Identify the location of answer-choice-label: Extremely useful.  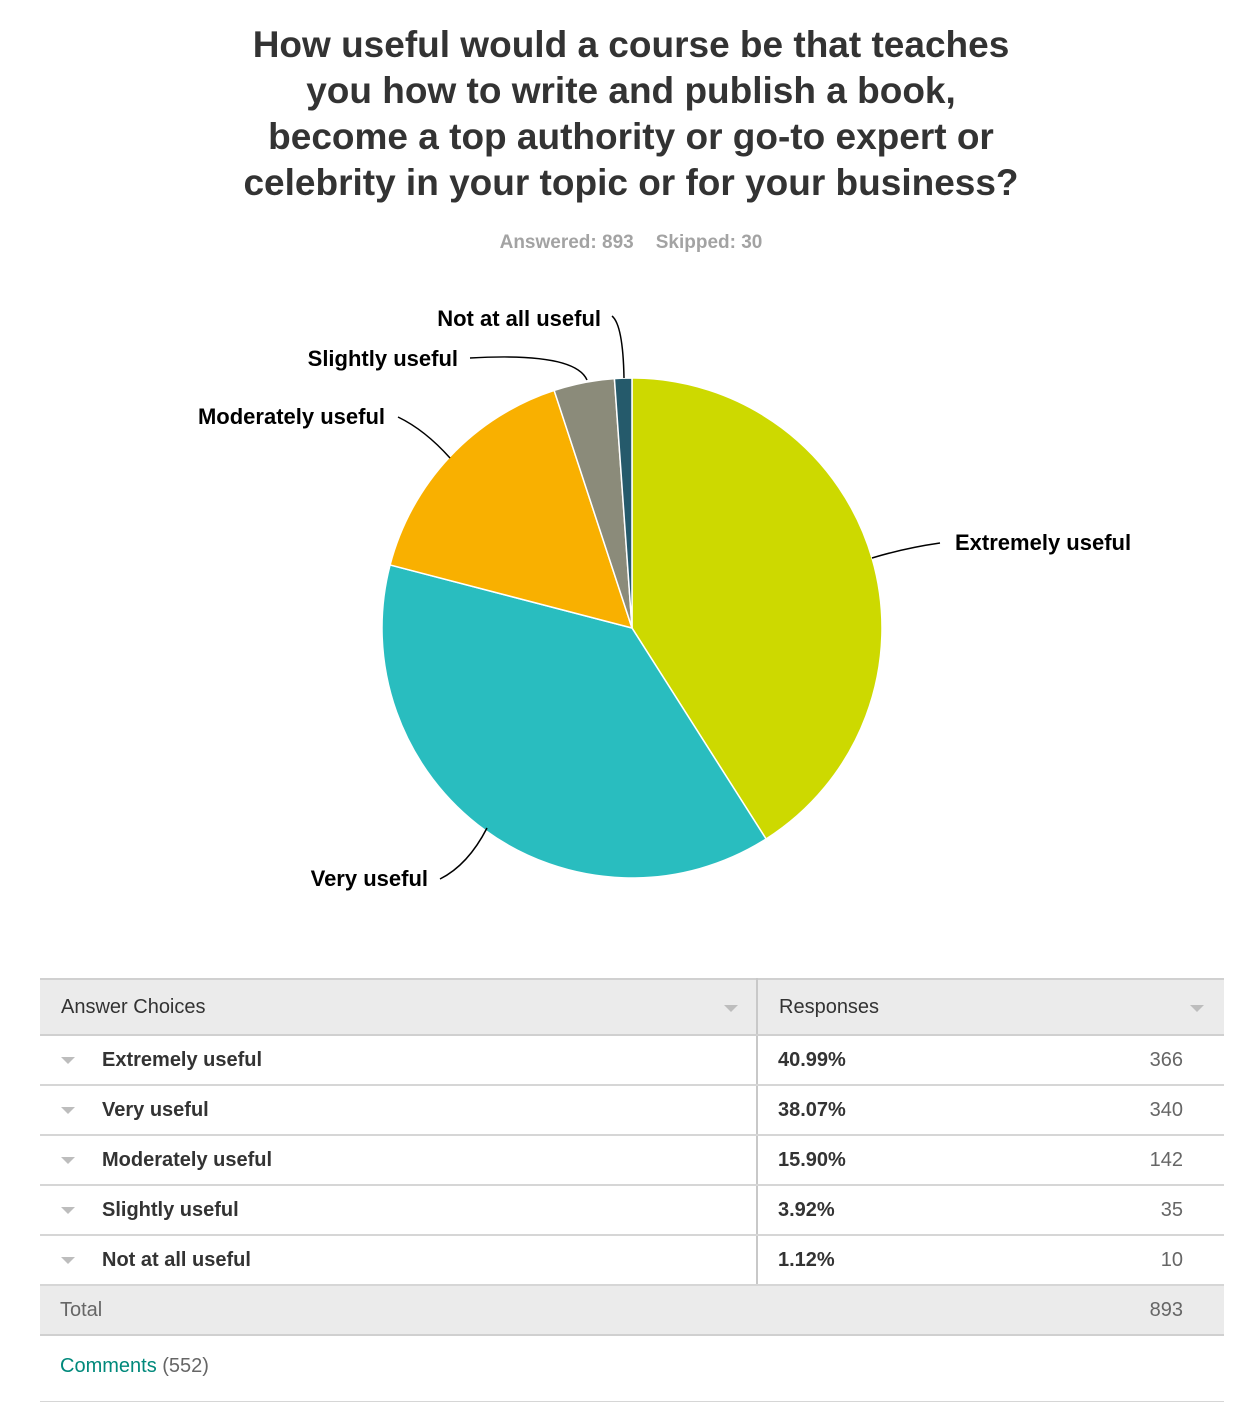
(182, 1059).